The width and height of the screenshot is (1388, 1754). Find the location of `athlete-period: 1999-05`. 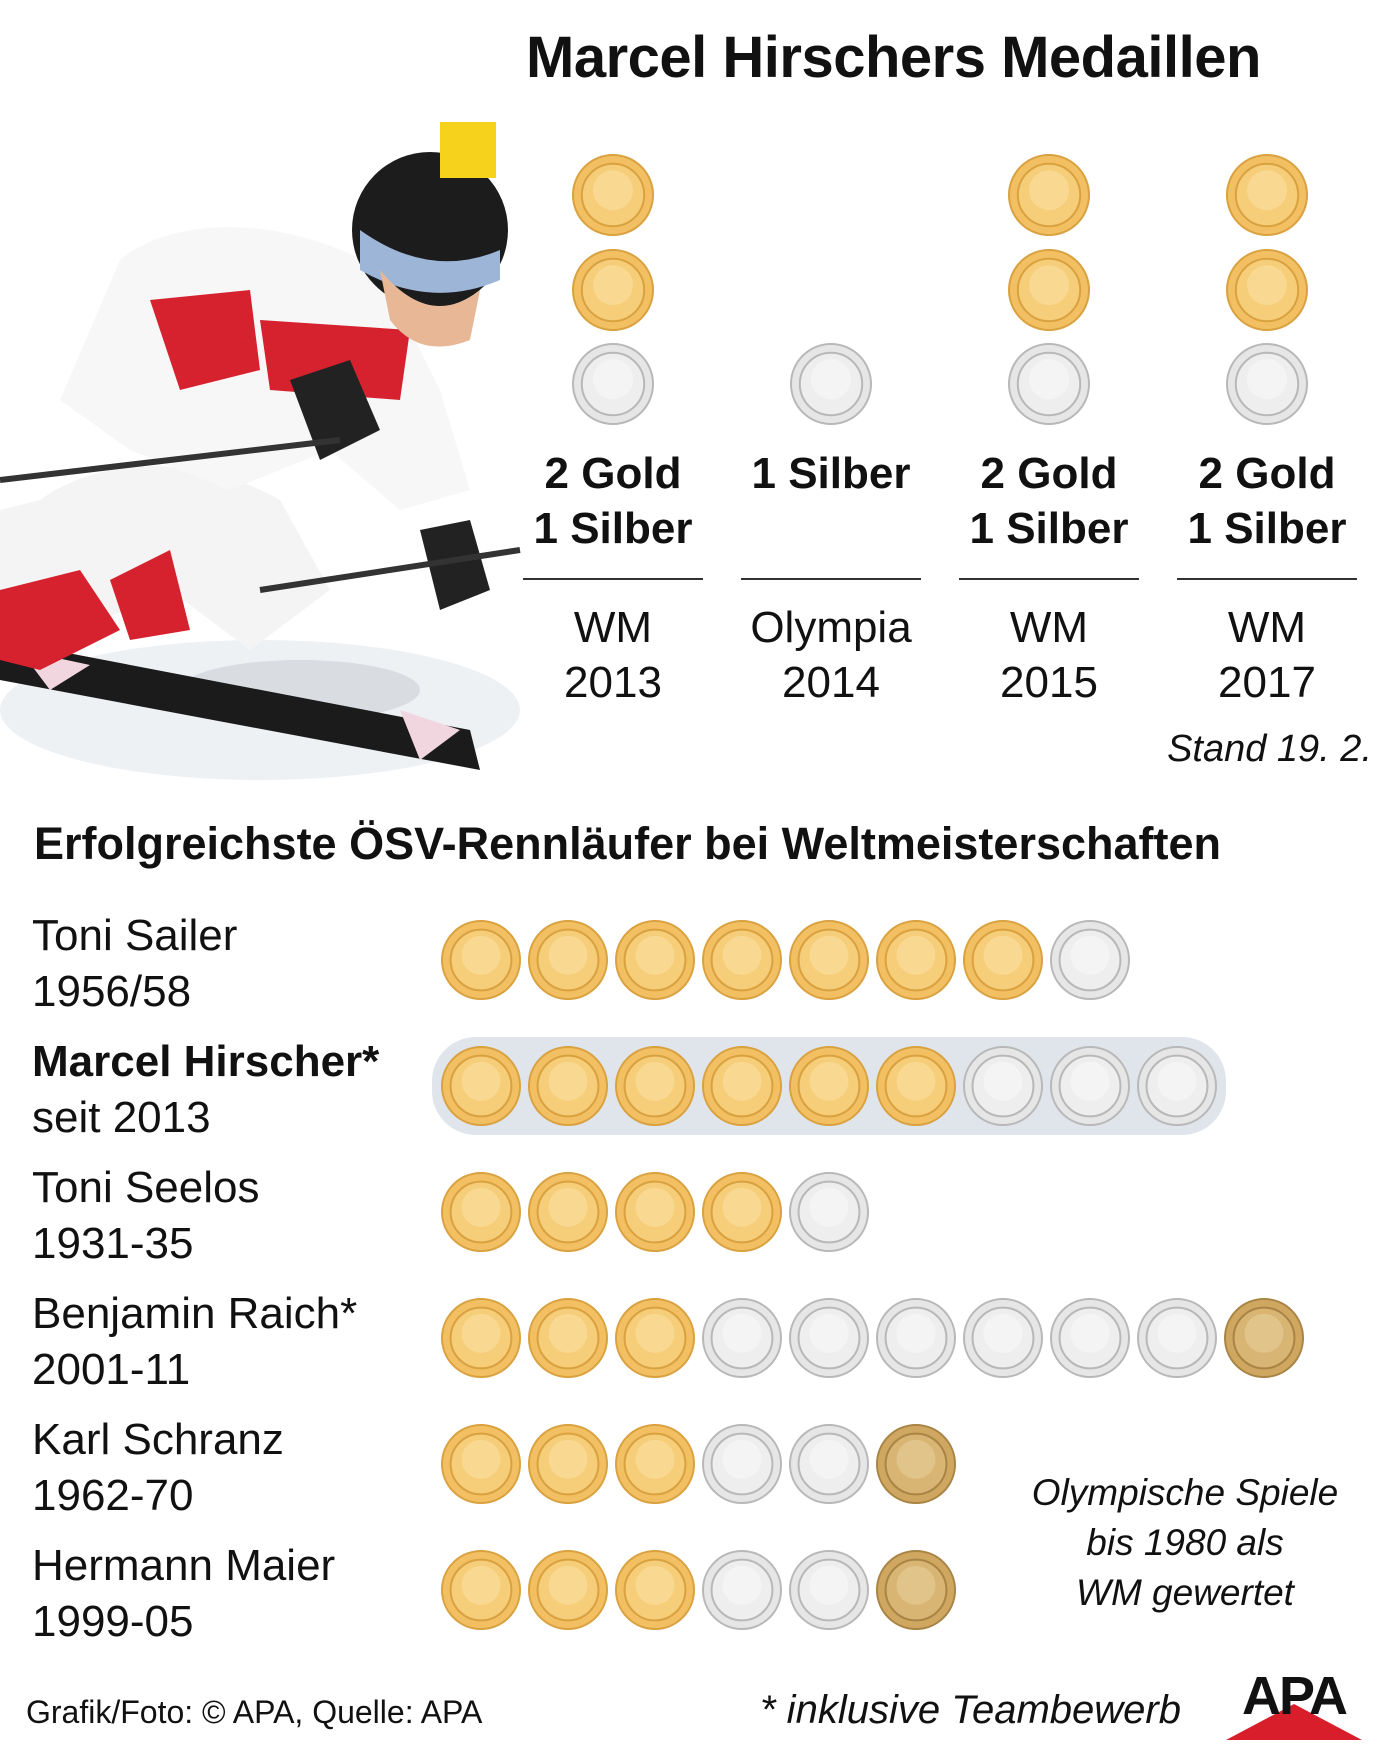

athlete-period: 1999-05 is located at coordinates (113, 1621).